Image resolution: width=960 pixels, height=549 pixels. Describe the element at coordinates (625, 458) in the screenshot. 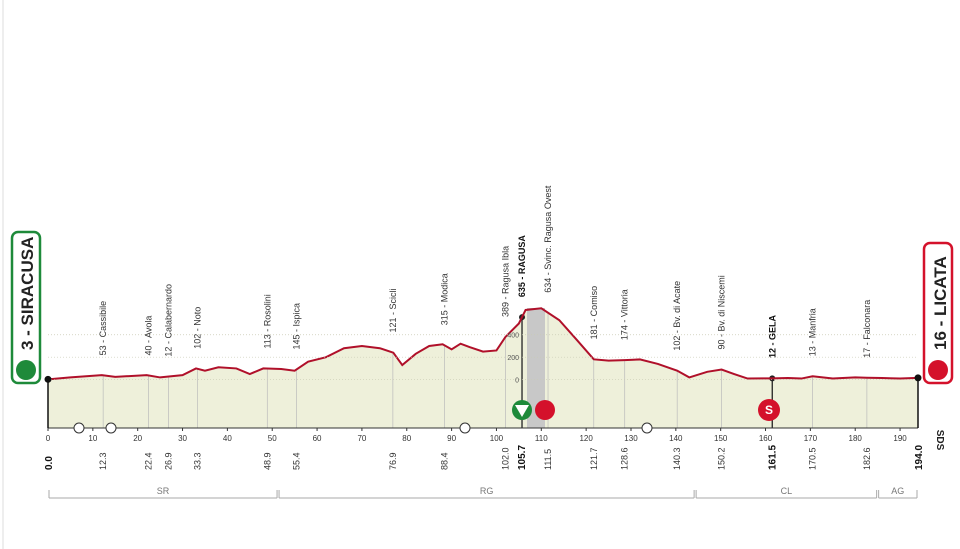

I see `waypoint-km: 128.6` at that location.